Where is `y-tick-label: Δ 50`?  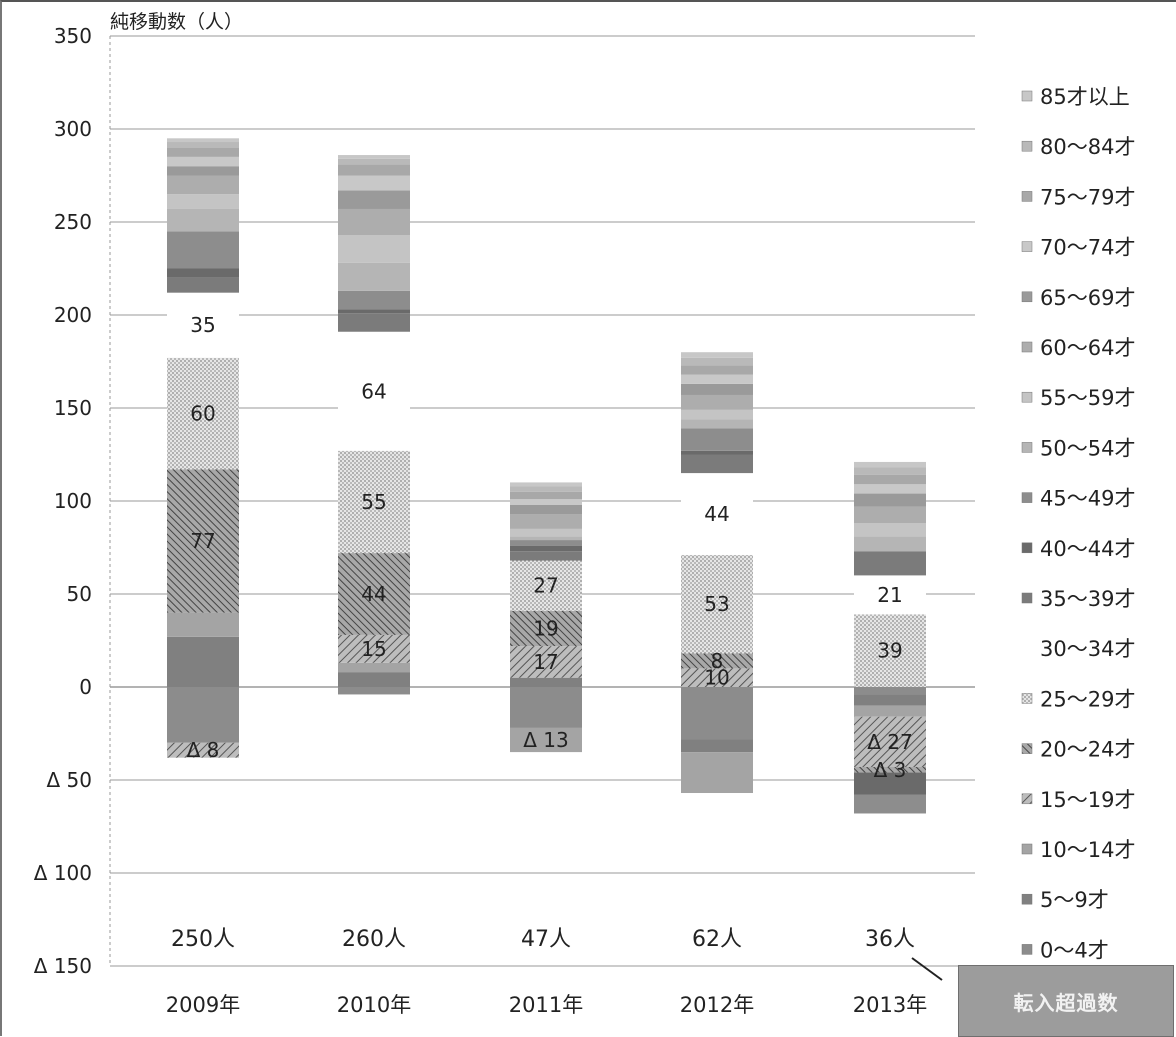
y-tick-label: Δ 50 is located at coordinates (70, 780).